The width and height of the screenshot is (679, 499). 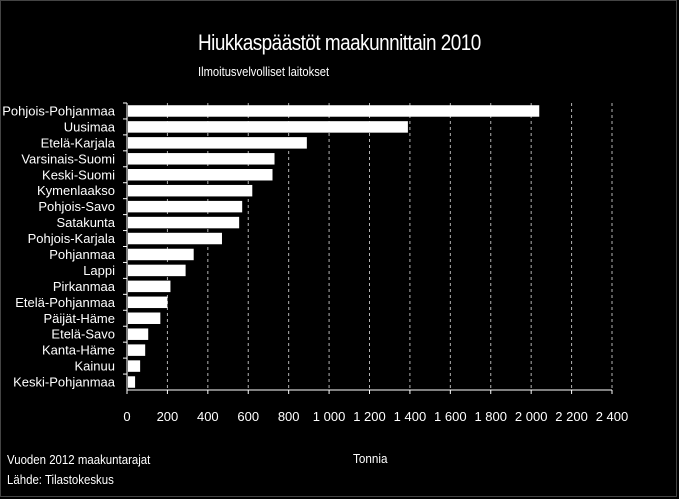 What do you see at coordinates (65, 302) in the screenshot?
I see `category-label: Etelä-Pohjanmaa` at bounding box center [65, 302].